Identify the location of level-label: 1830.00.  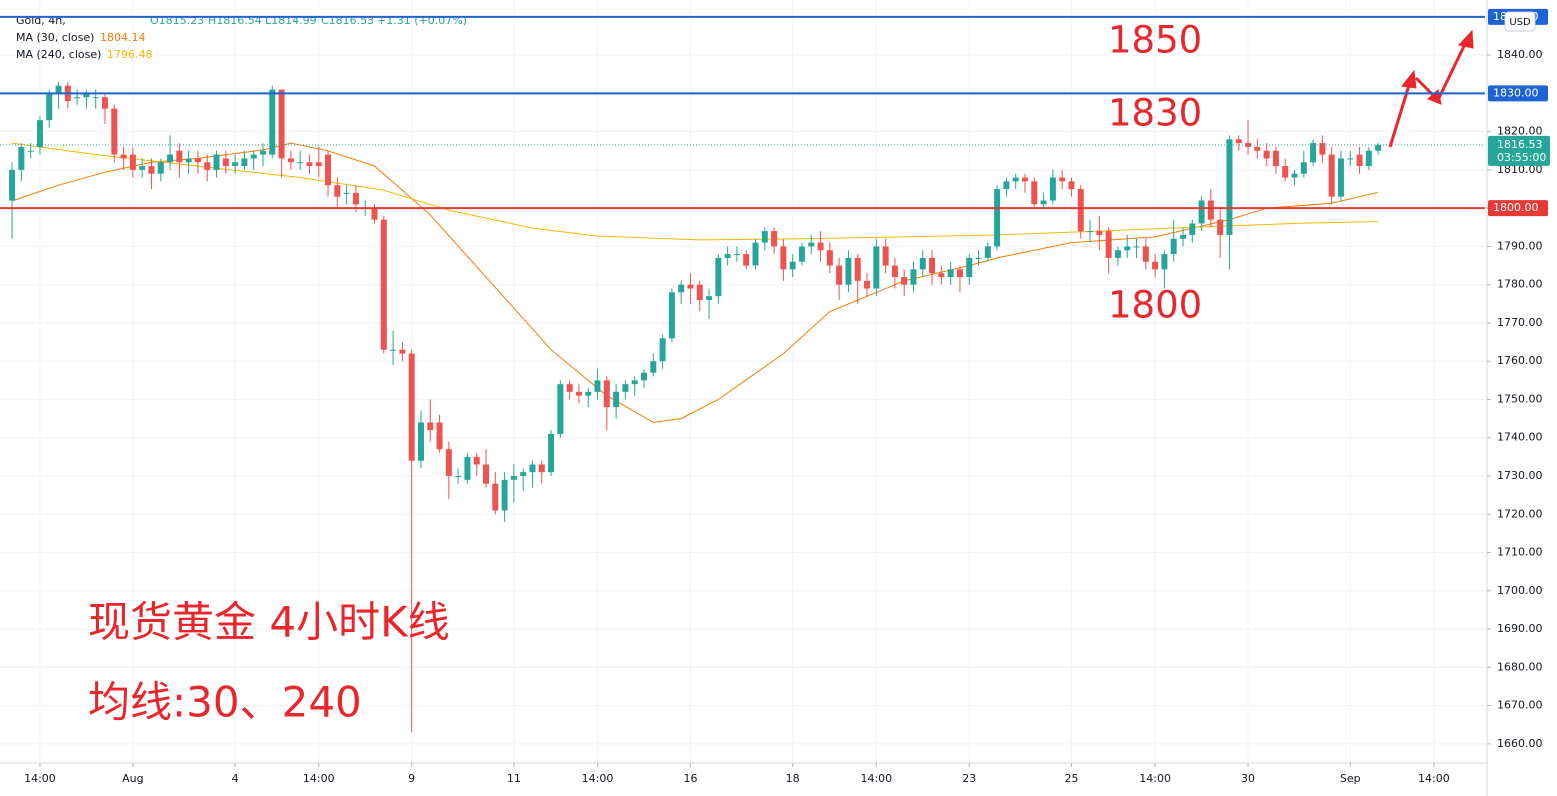
(1516, 92).